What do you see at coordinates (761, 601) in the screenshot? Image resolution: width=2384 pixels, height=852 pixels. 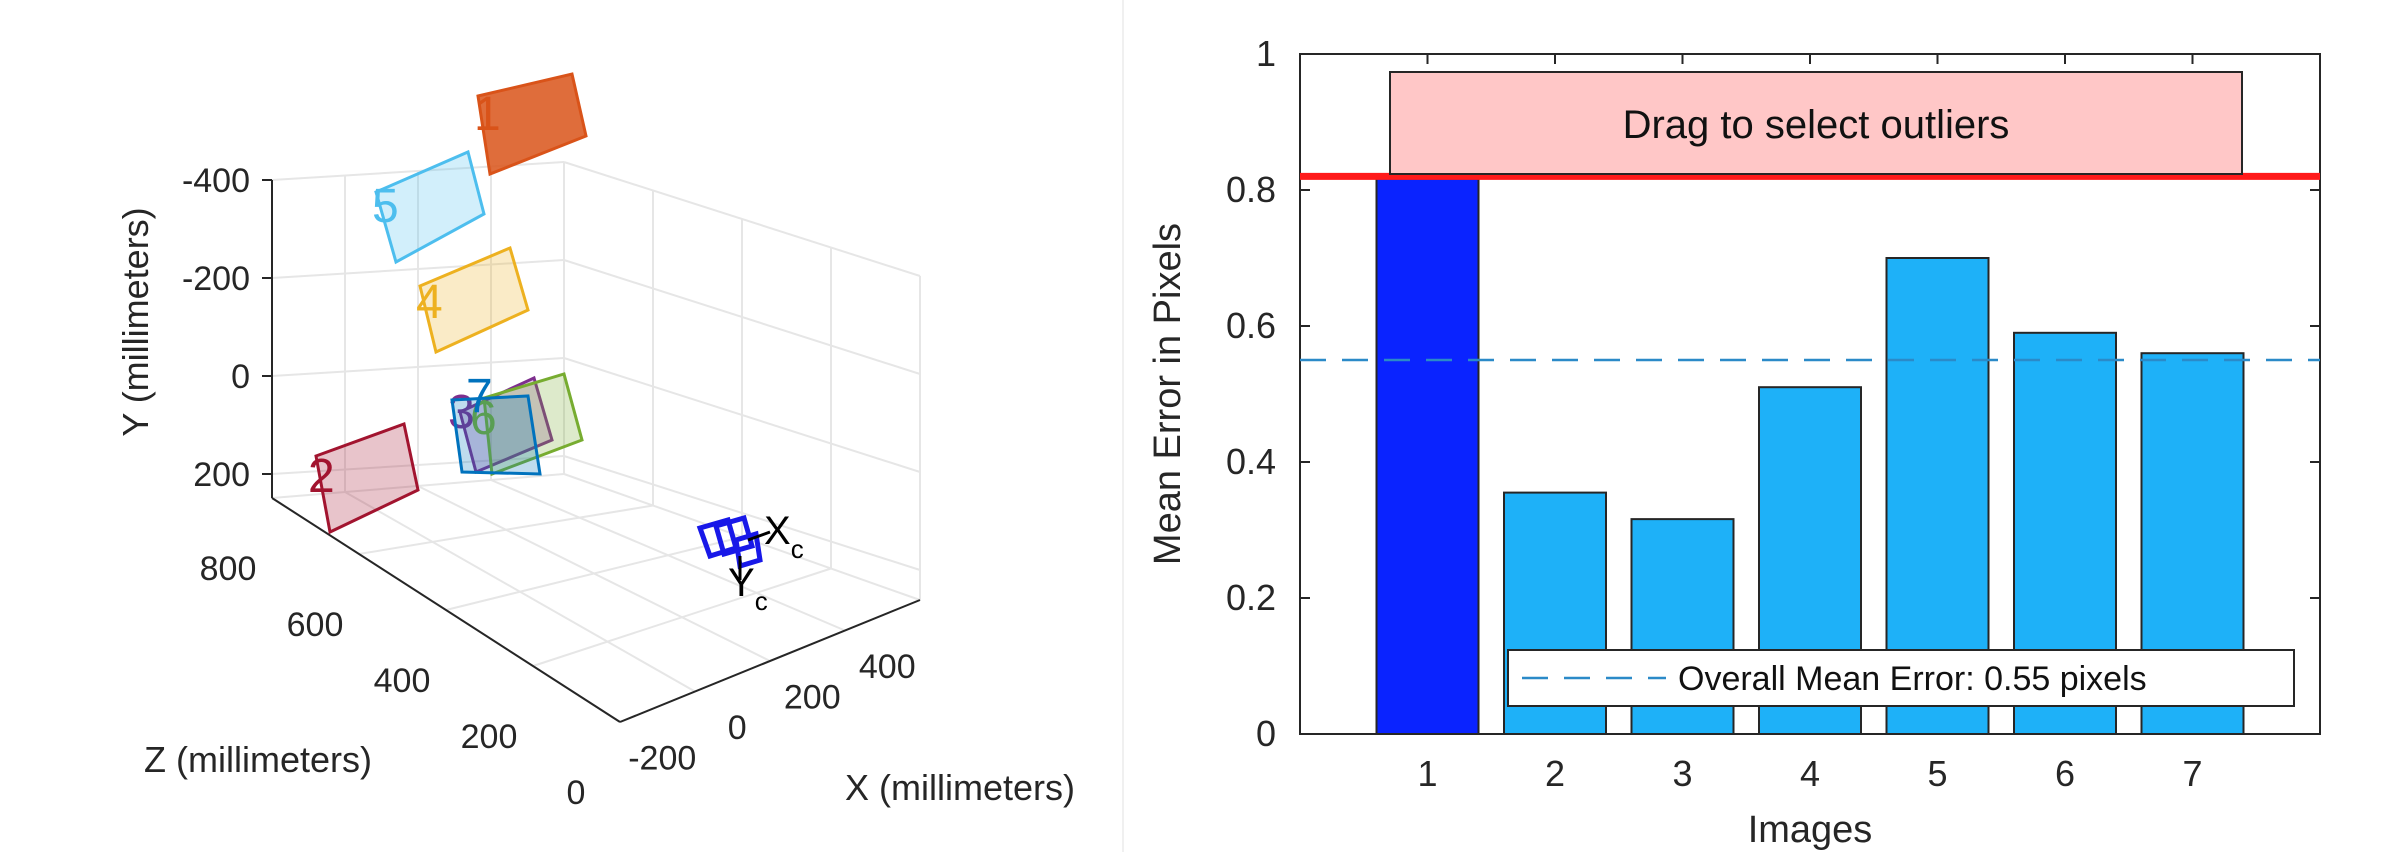 I see `camera-y-subscript: c` at bounding box center [761, 601].